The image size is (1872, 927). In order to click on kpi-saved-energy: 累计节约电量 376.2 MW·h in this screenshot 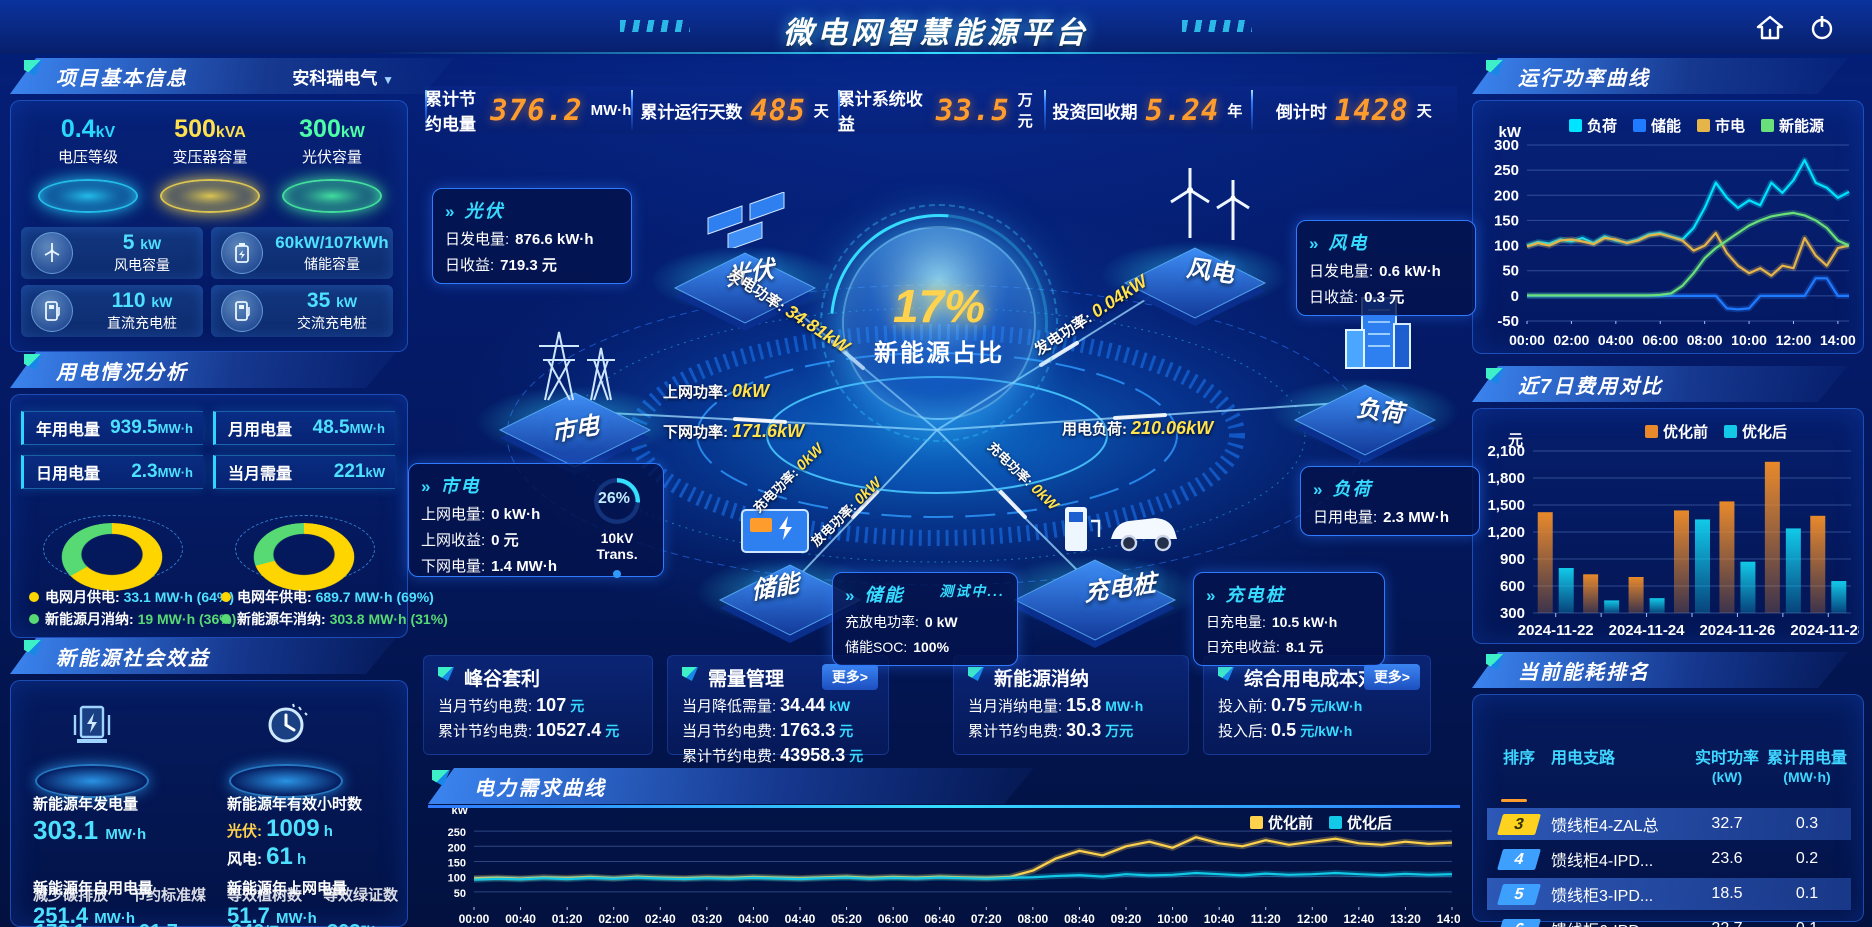, I will do `click(528, 110)`.